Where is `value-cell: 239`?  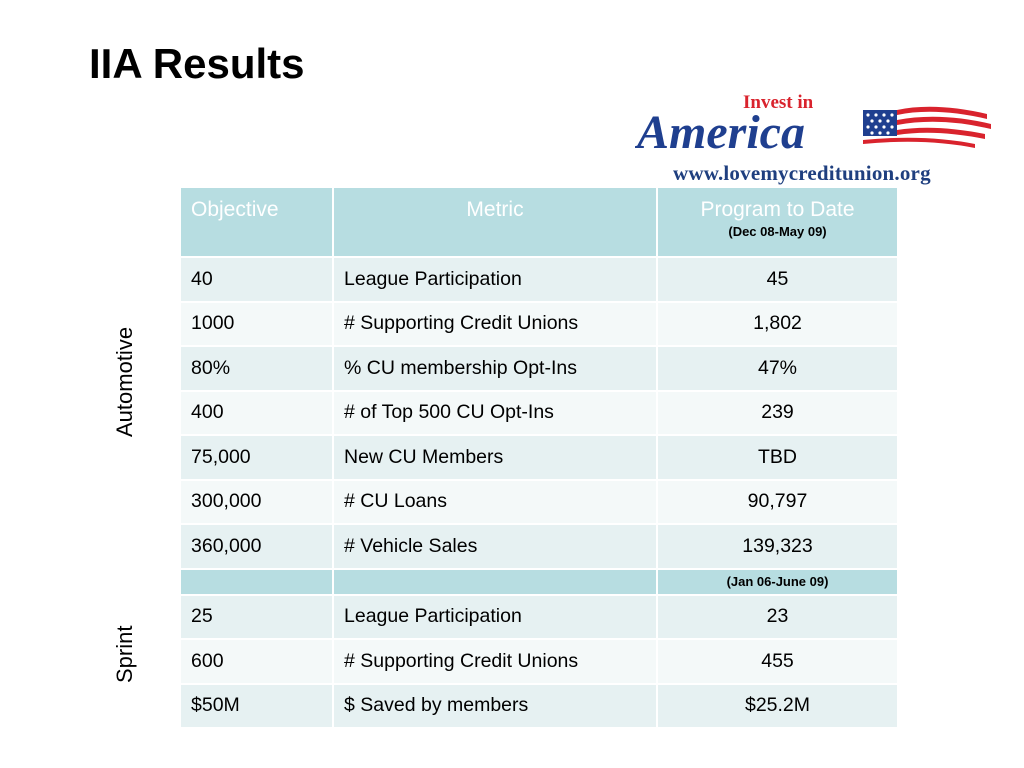
value-cell: 239 is located at coordinates (777, 412).